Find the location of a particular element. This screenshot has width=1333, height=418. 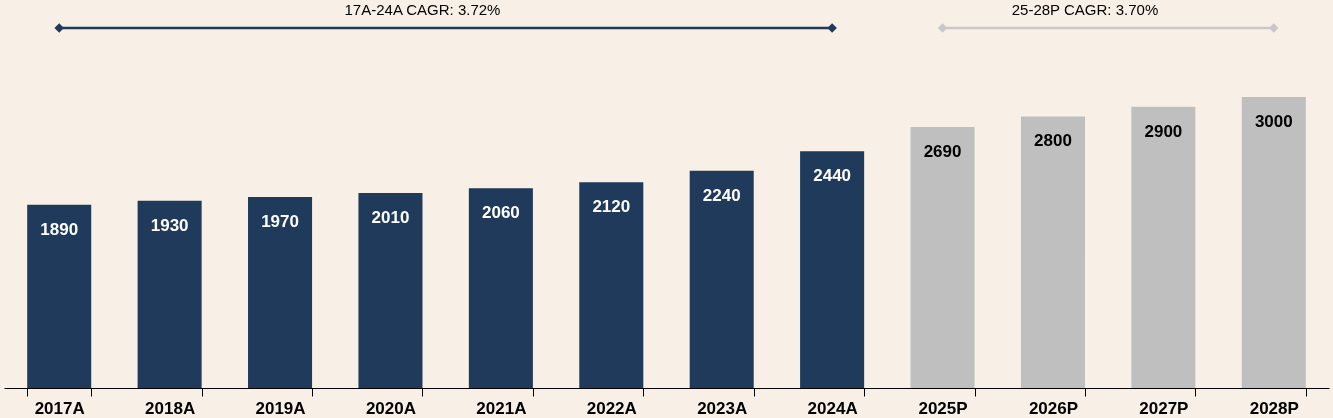

x-tick-label: 2024A is located at coordinates (832, 408).